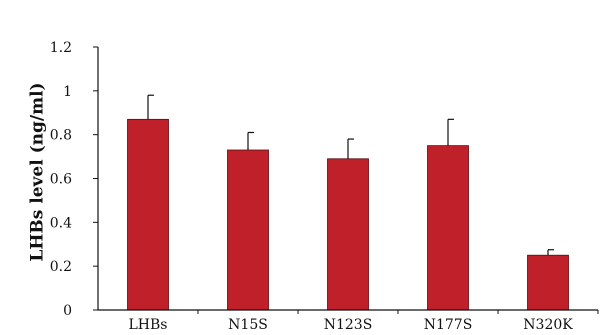 The image size is (606, 335). I want to click on x-tick-label-n177s: N177S, so click(448, 325).